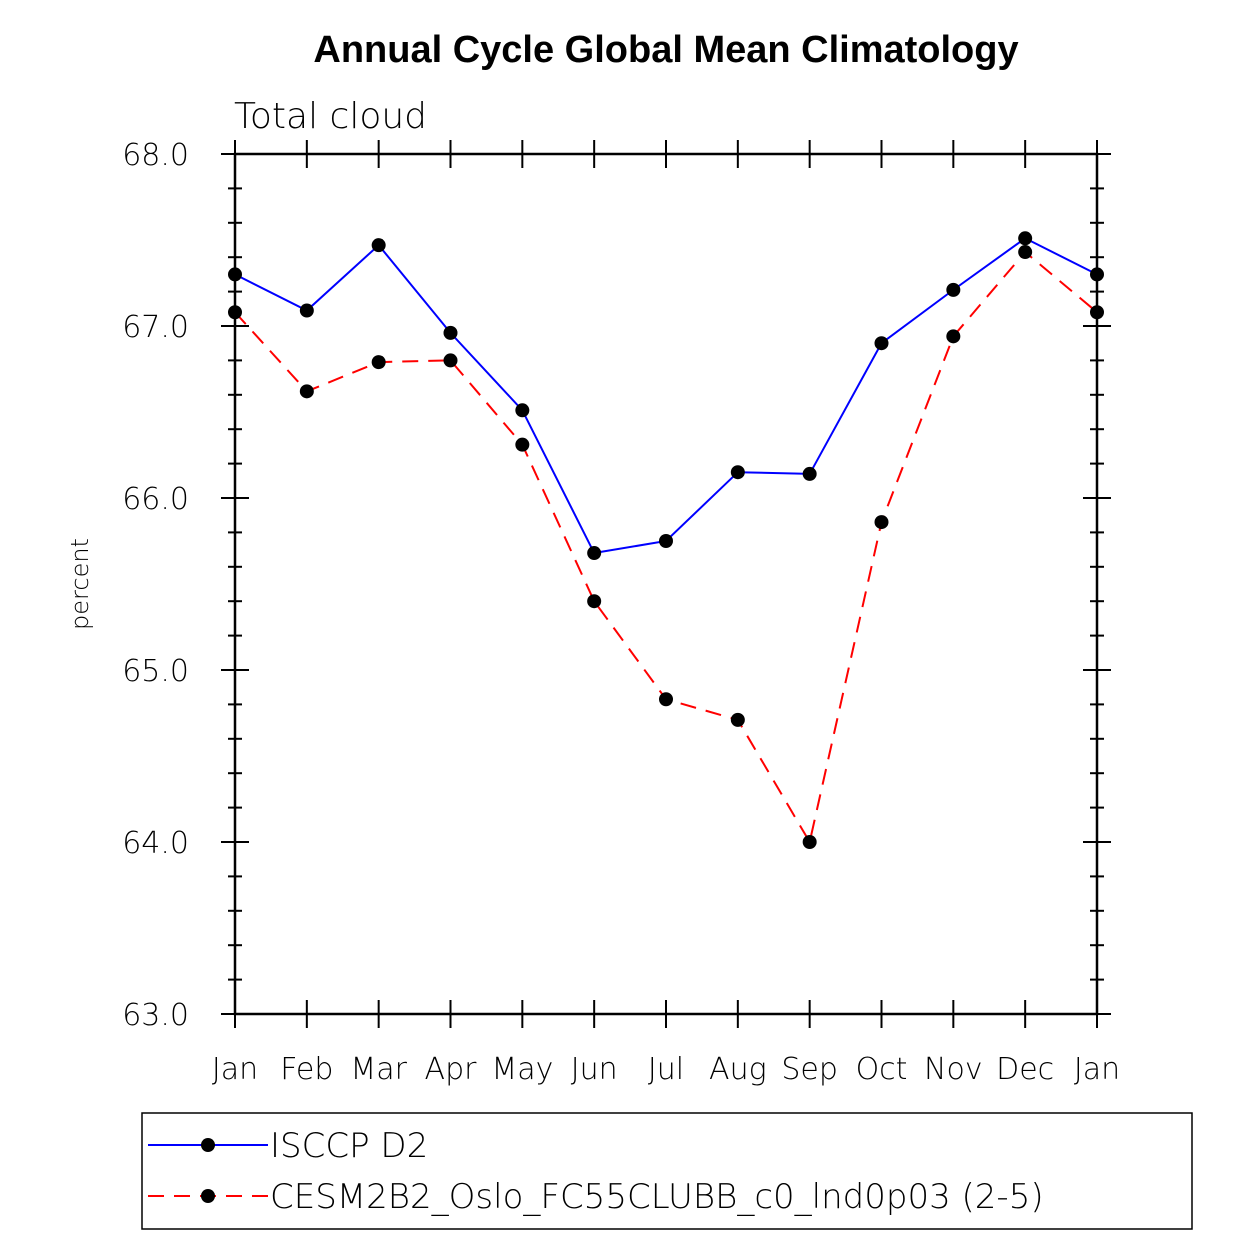  What do you see at coordinates (80, 584) in the screenshot?
I see `y-axis-label: percent` at bounding box center [80, 584].